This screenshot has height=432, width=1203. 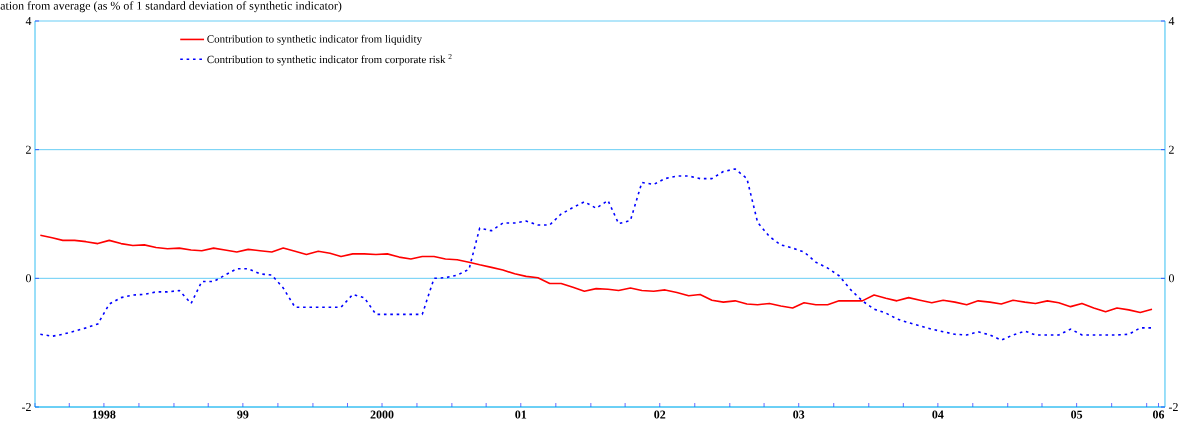 I want to click on x-tick-label: 04, so click(x=938, y=414).